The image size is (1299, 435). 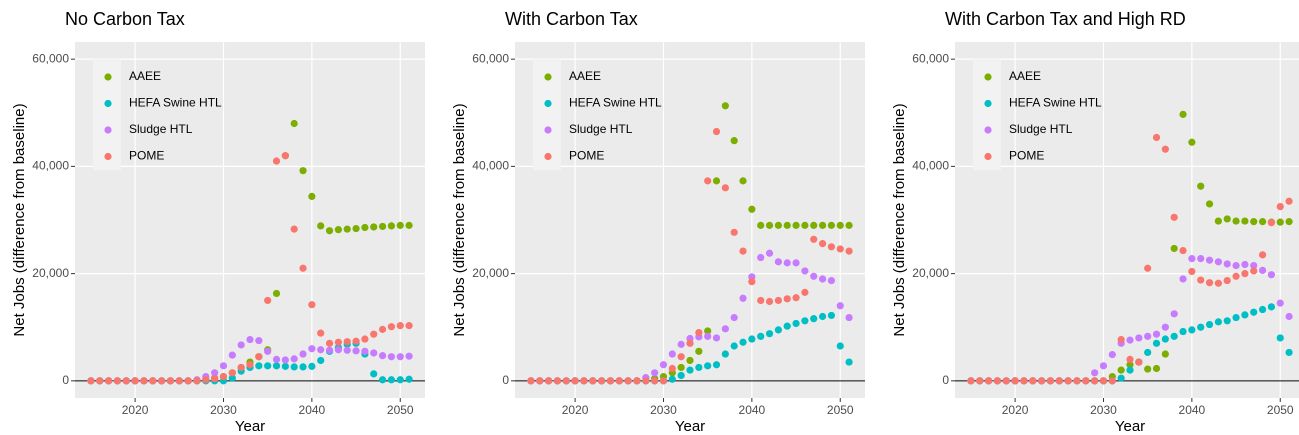 I want to click on y-tick-label: 60,000, so click(x=930, y=58).